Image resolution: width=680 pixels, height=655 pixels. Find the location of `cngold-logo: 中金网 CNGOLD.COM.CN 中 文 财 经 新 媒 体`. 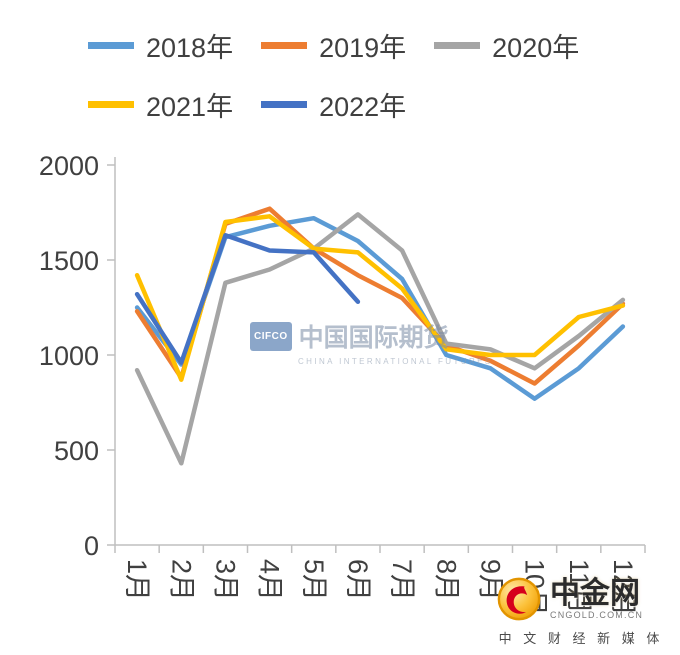

cngold-logo: 中金网 CNGOLD.COM.CN 中 文 财 经 新 媒 体 is located at coordinates (581, 611).